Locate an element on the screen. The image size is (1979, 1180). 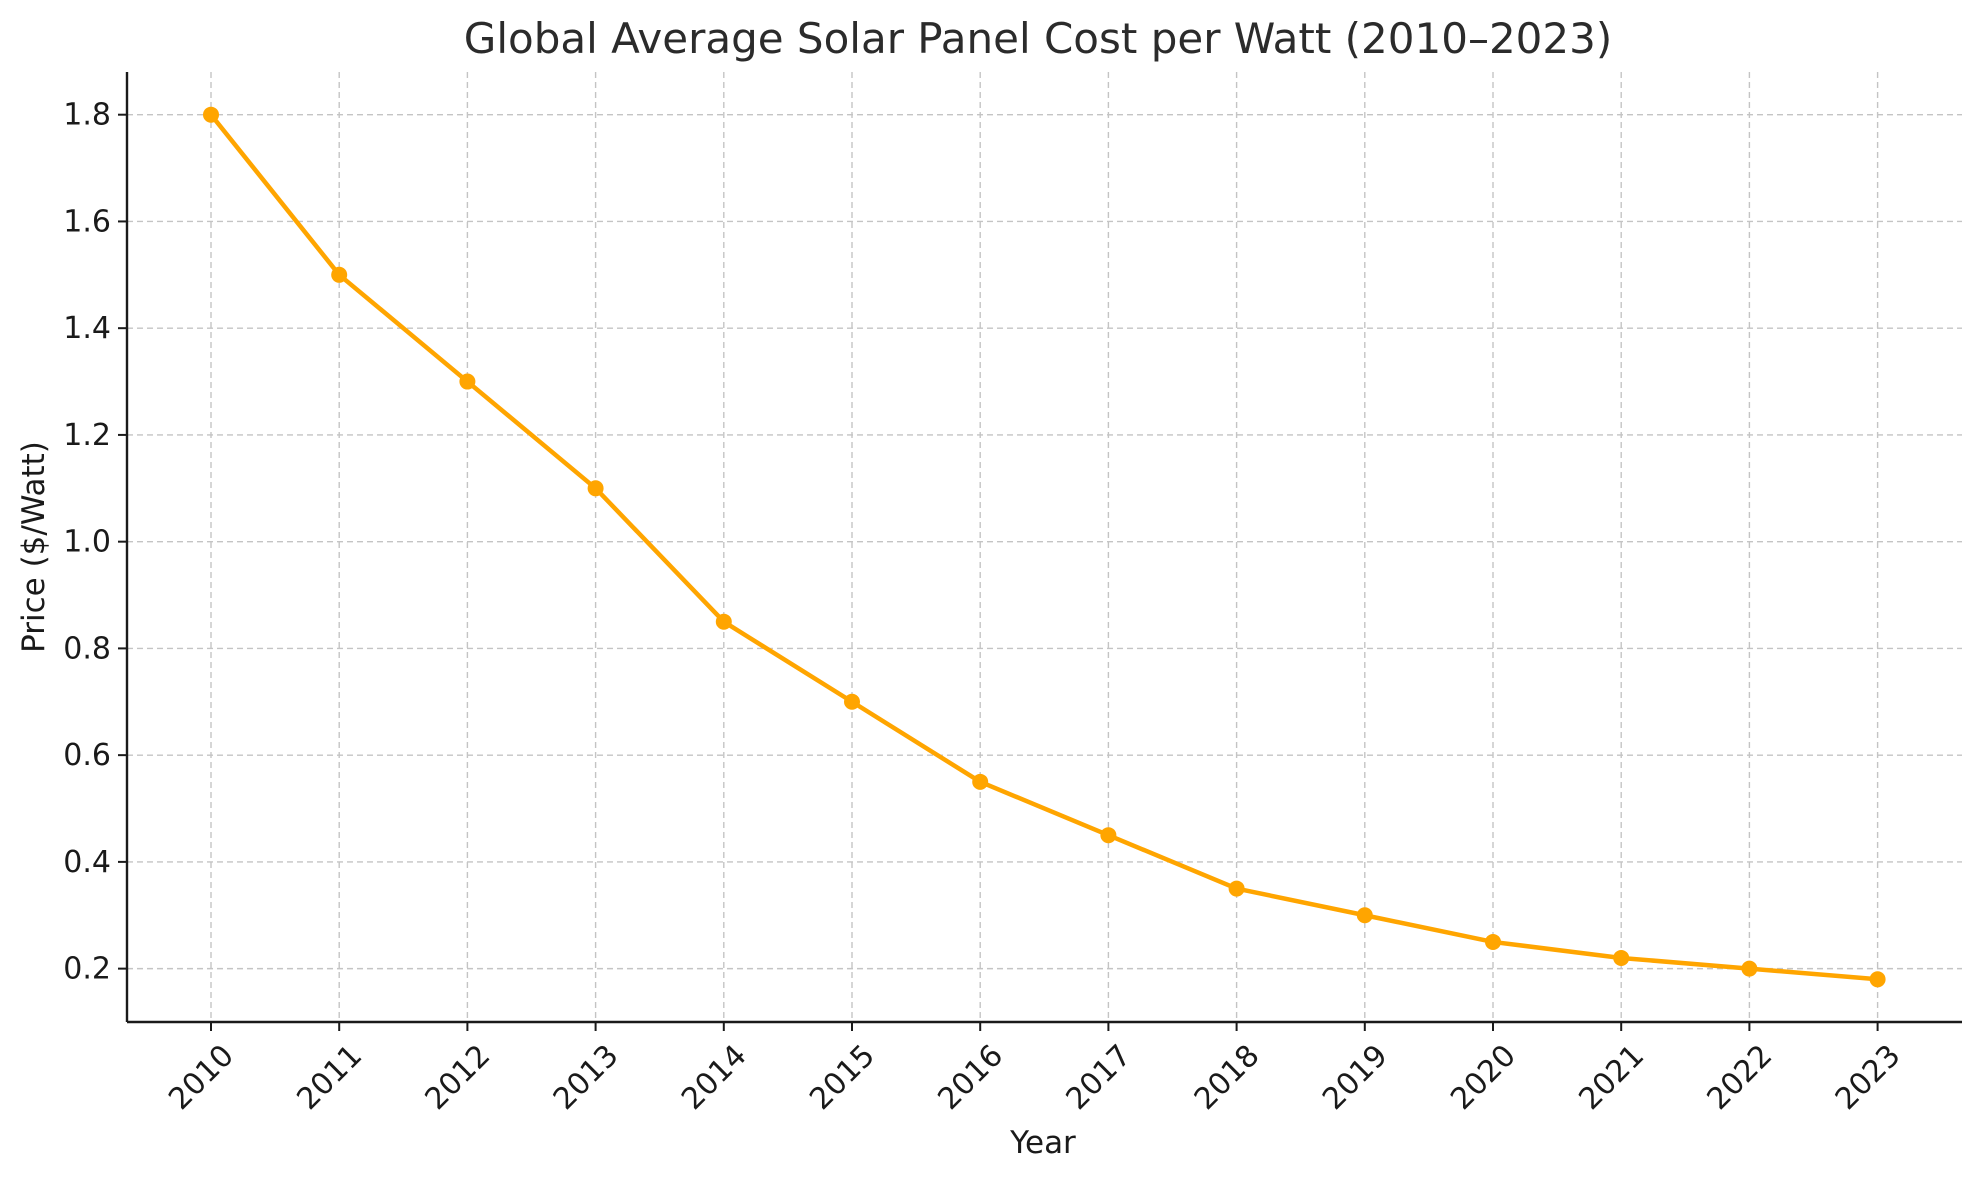
x-tick-label: 2011 is located at coordinates (329, 1077).